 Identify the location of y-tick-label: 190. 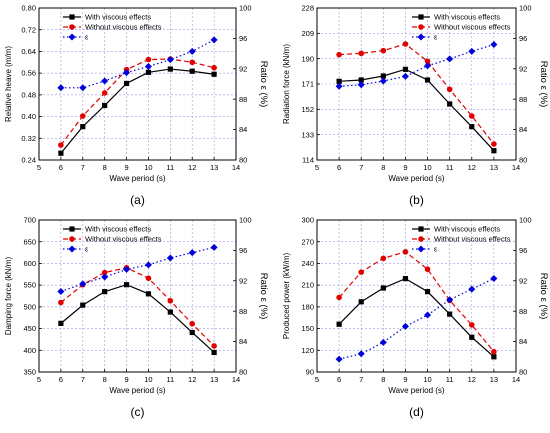
(307, 58).